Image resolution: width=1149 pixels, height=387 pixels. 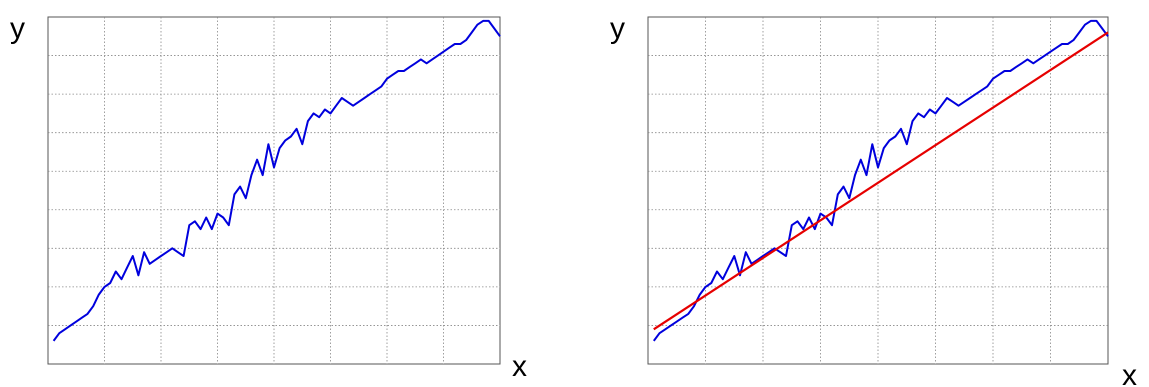 I want to click on x-axis-label-left: x, so click(x=519, y=366).